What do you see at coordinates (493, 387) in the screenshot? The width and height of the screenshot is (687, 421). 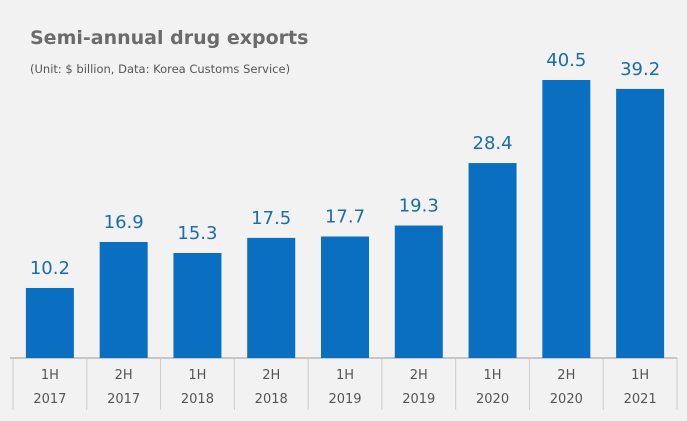 I see `x-tick-label: 1H 2020` at bounding box center [493, 387].